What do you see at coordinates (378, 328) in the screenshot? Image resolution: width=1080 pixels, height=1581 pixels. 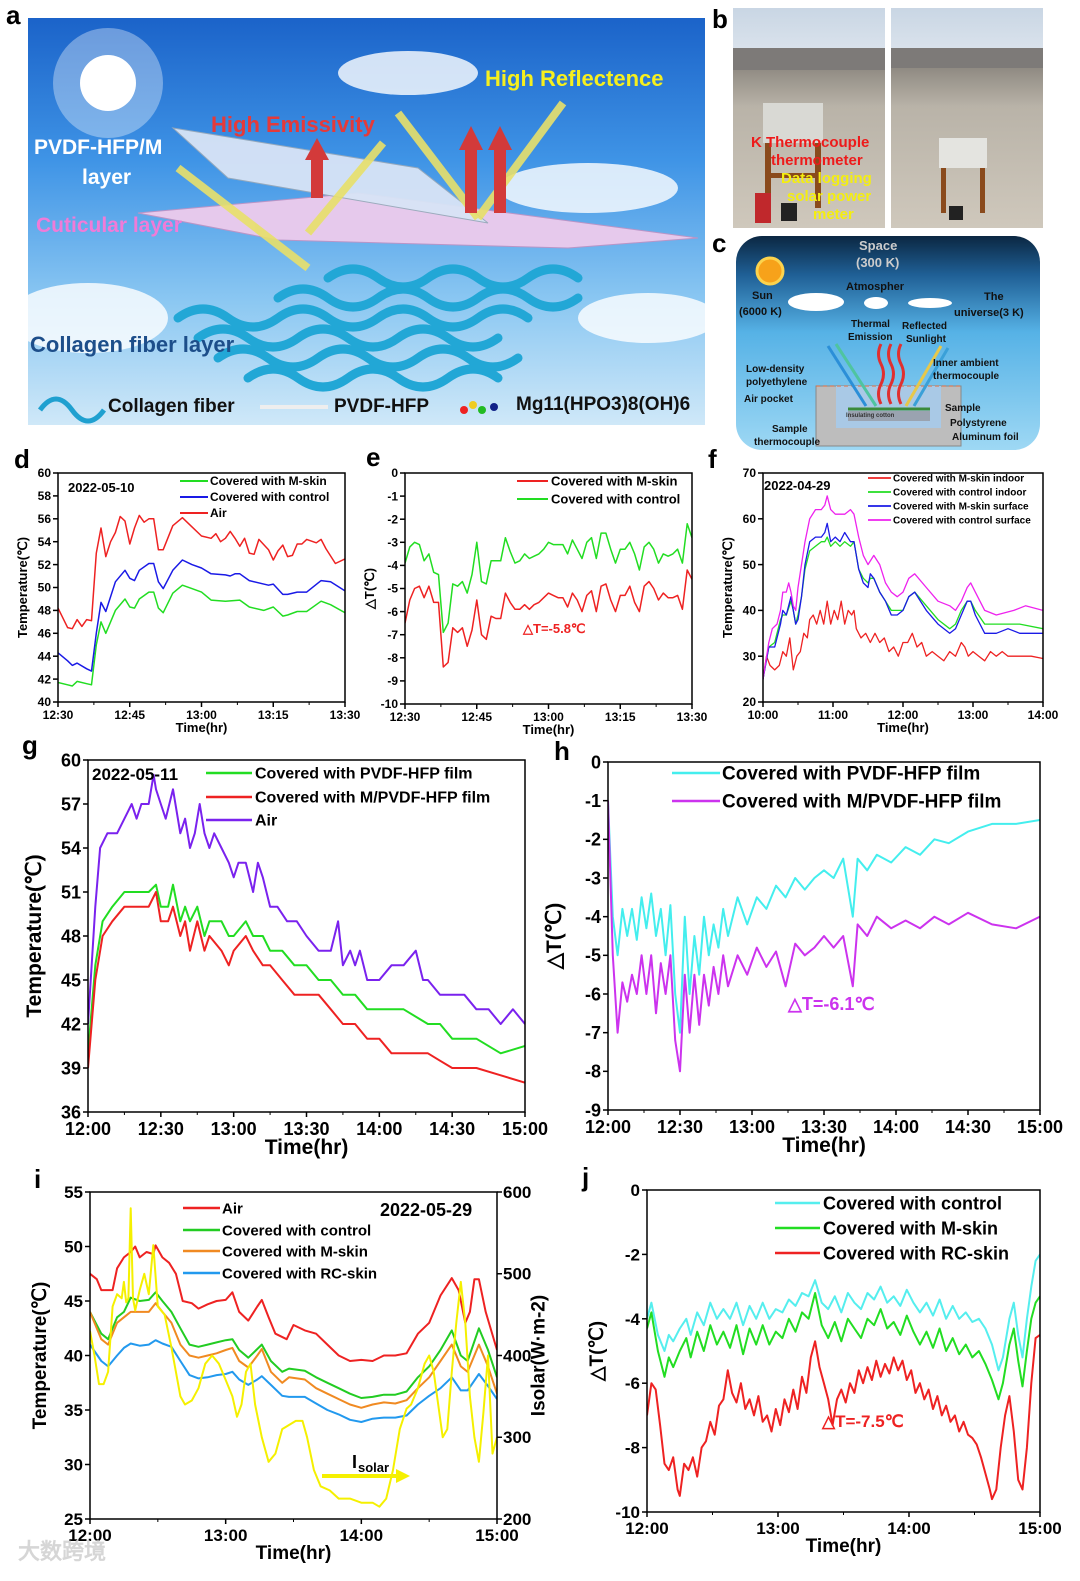 I see `collagen-fibers` at bounding box center [378, 328].